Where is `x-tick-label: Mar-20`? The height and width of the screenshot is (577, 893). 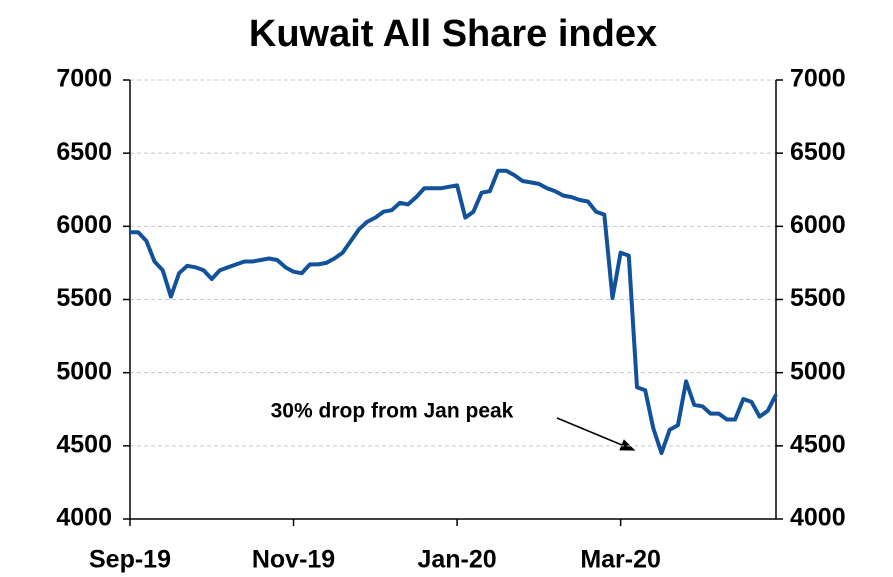
x-tick-label: Mar-20 is located at coordinates (620, 560).